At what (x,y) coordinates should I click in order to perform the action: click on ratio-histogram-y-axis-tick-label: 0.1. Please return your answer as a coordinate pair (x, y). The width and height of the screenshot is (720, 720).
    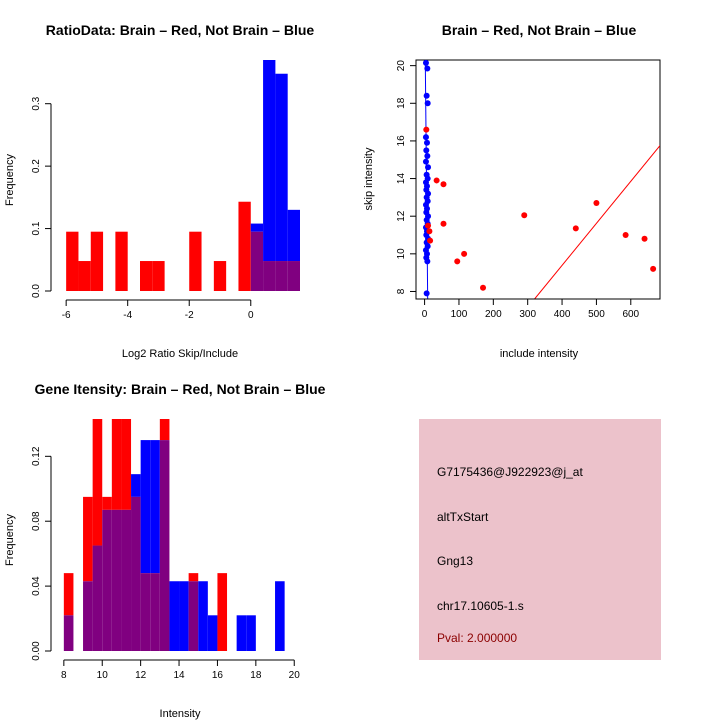
    Looking at the image, I should click on (36, 228).